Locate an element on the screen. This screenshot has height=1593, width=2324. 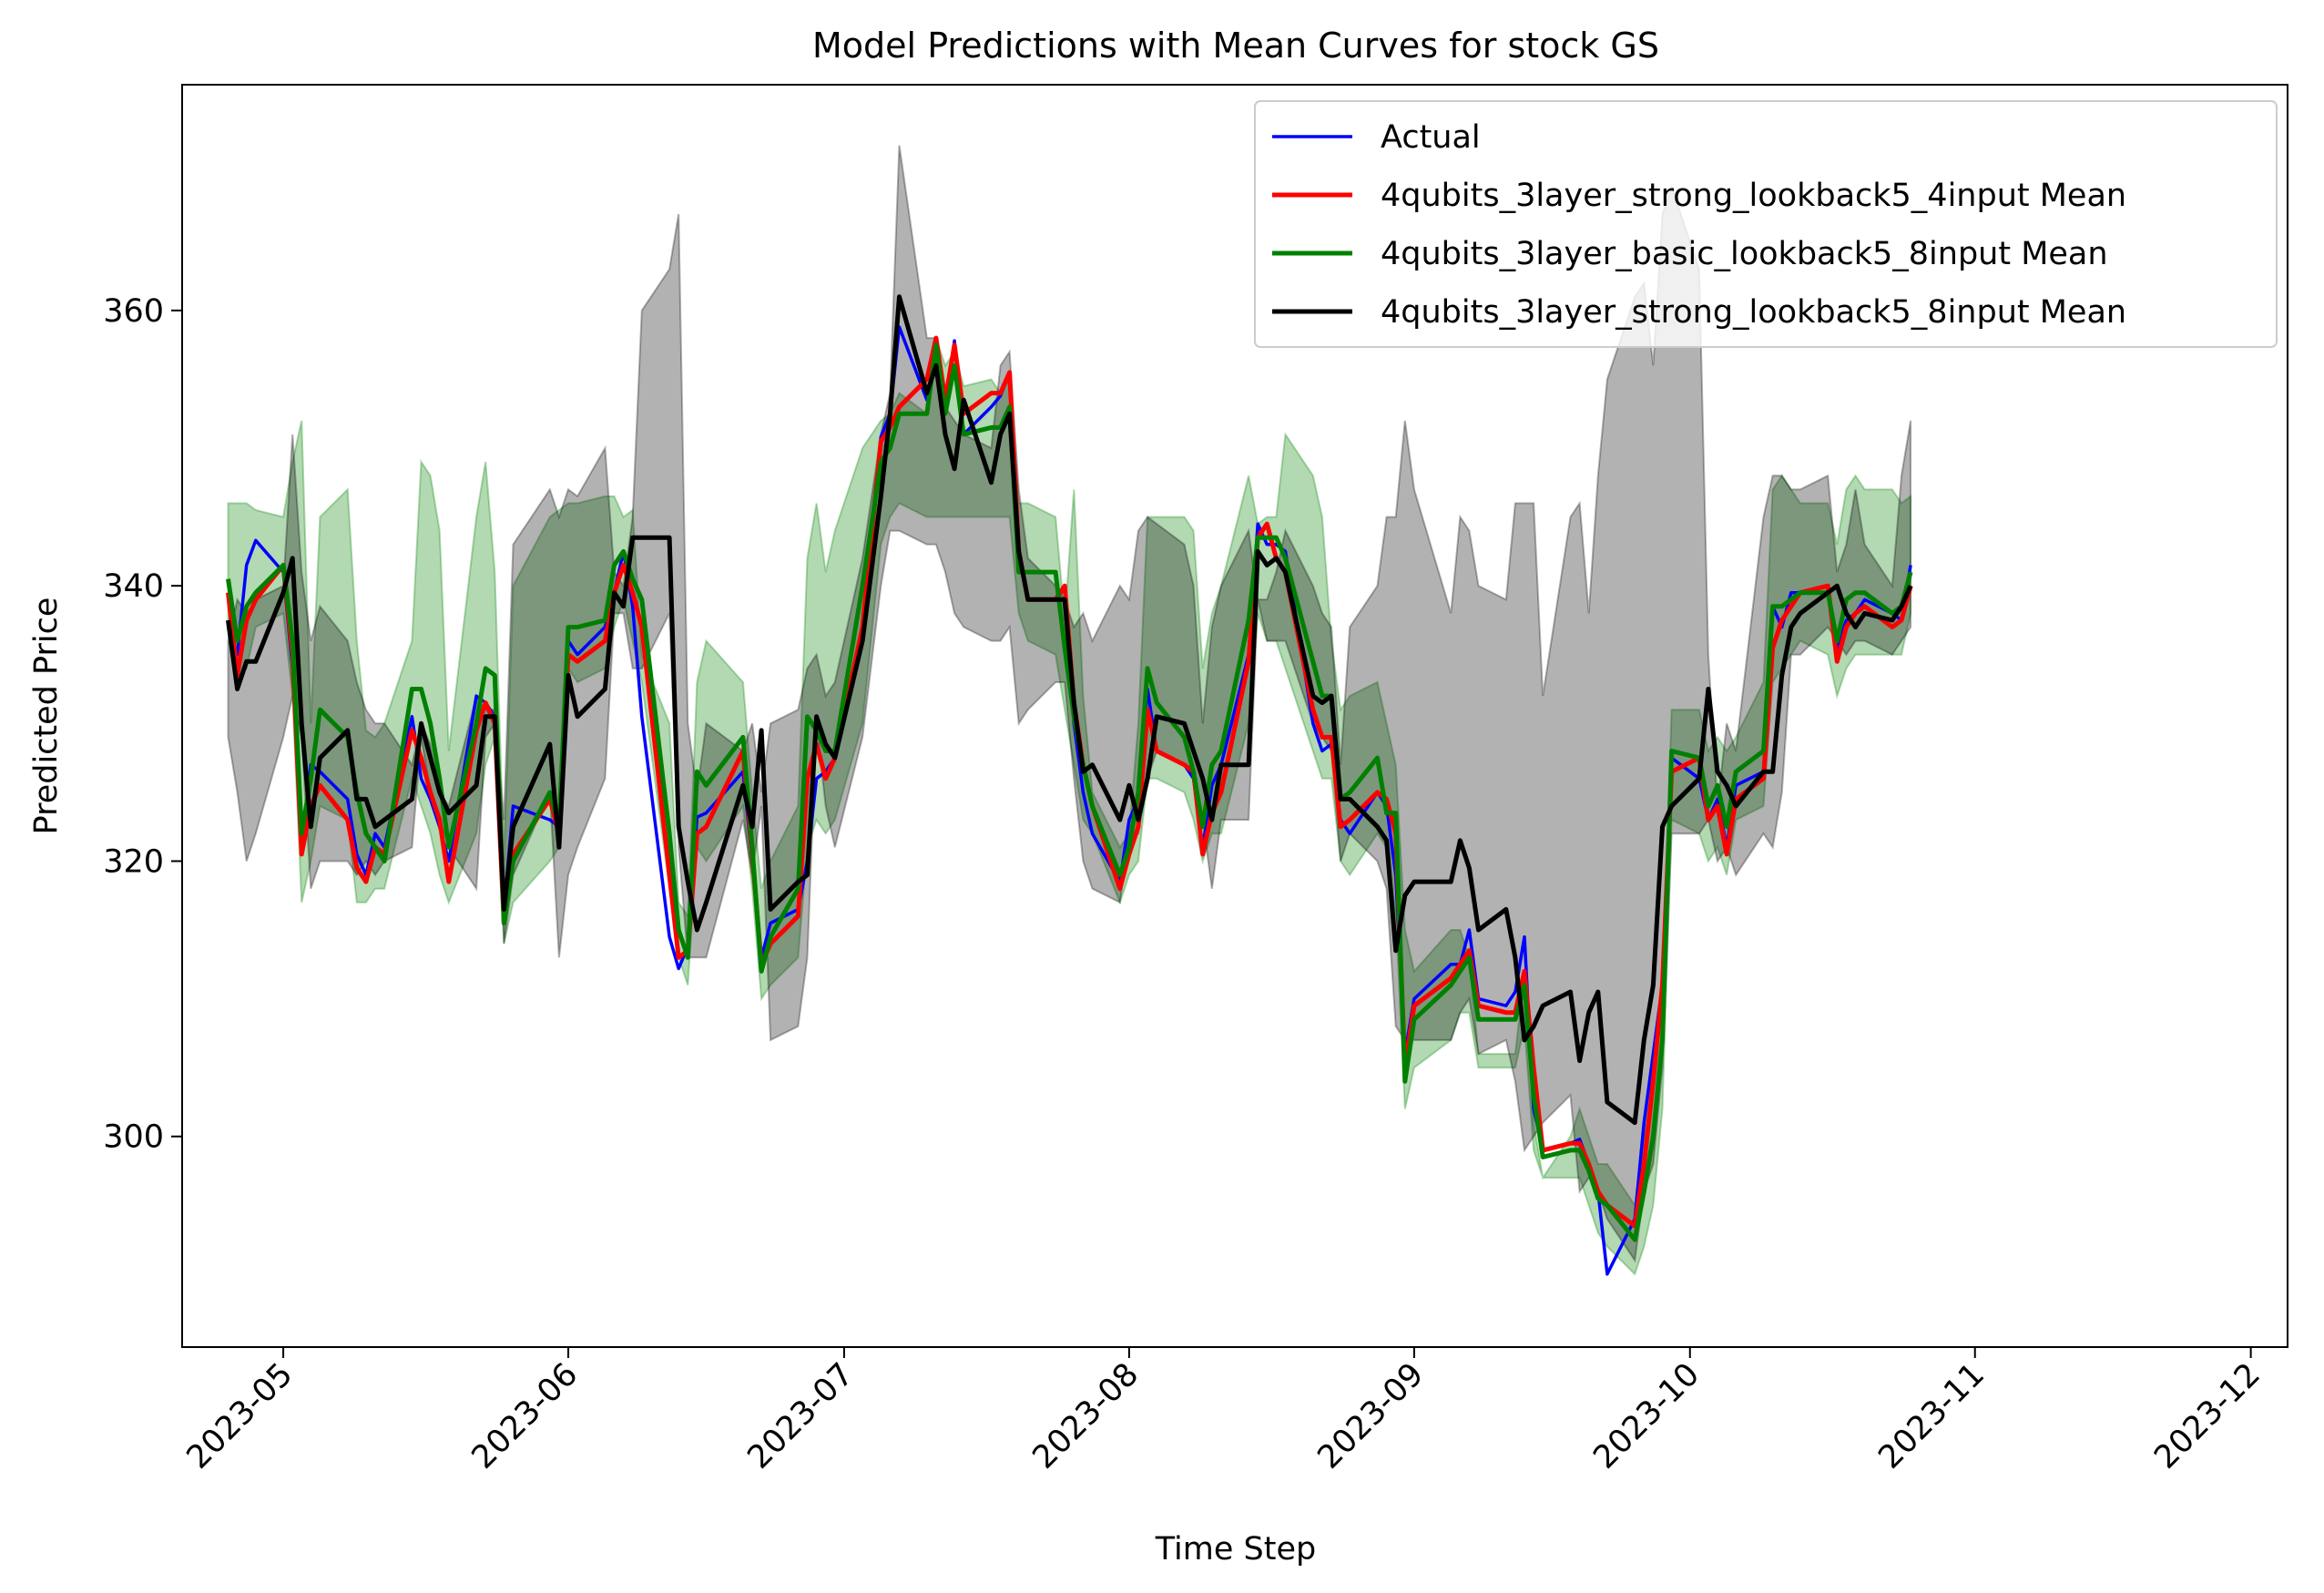
y-tick-label: 300 is located at coordinates (133, 1137).